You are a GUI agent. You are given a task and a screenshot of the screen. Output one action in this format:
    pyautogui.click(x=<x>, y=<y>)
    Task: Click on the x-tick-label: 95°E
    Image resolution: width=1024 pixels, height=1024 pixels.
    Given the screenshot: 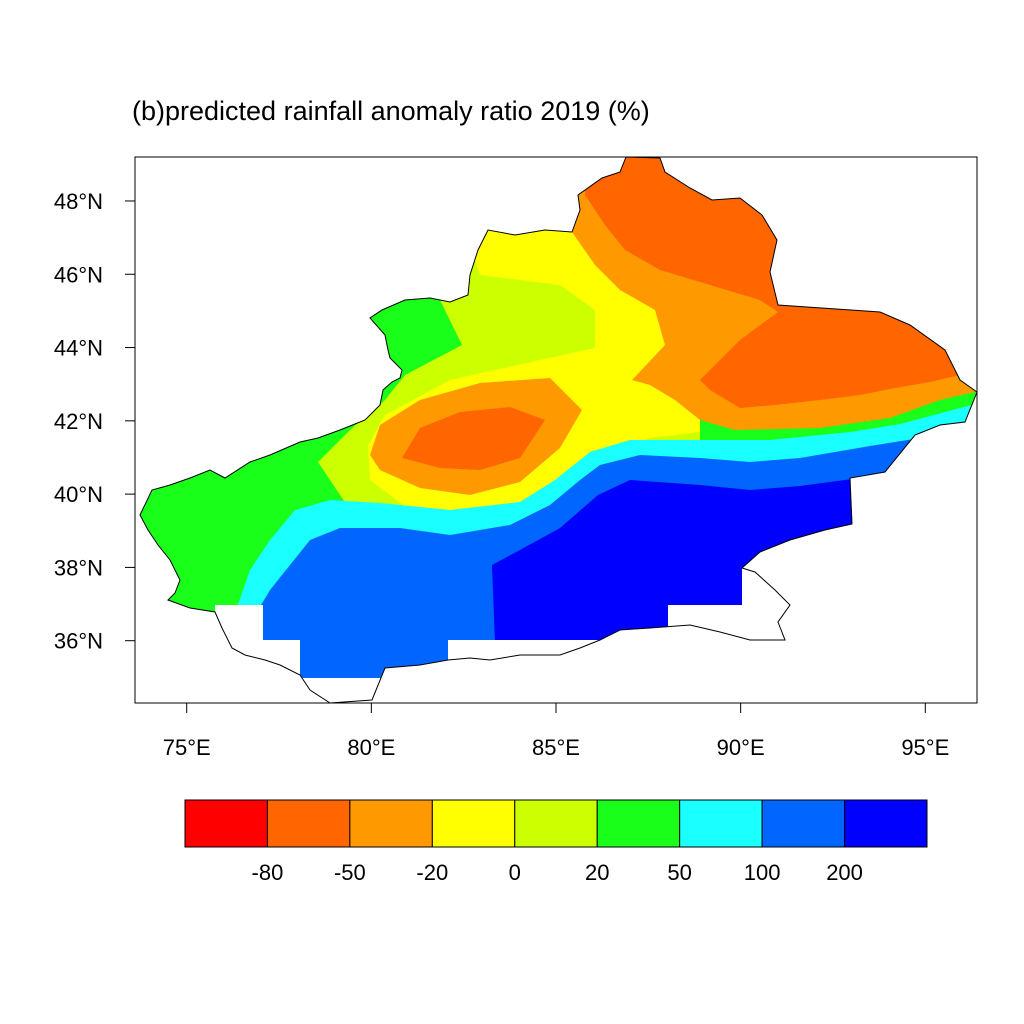 What is the action you would take?
    pyautogui.click(x=925, y=747)
    